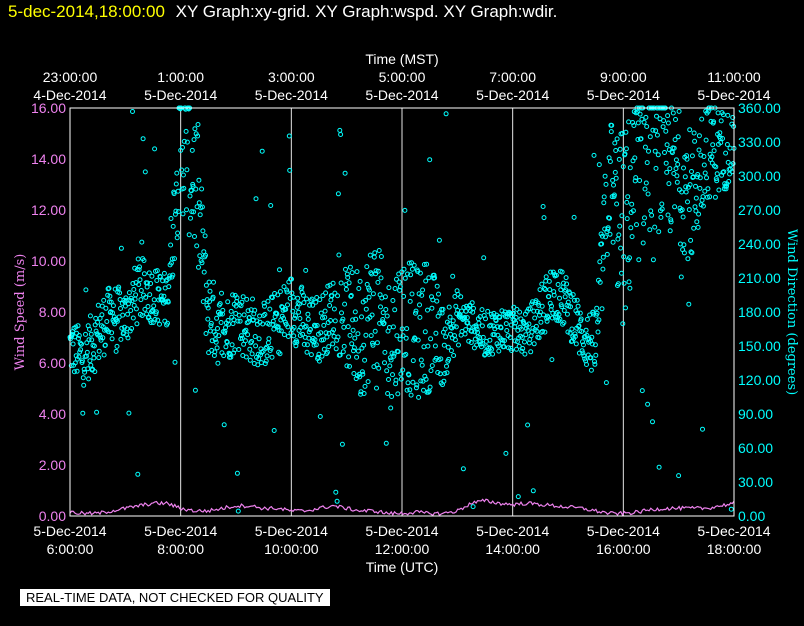 Image resolution: width=804 pixels, height=626 pixels. Describe the element at coordinates (402, 77) in the screenshot. I see `top-tick-time: 5:00:00` at that location.